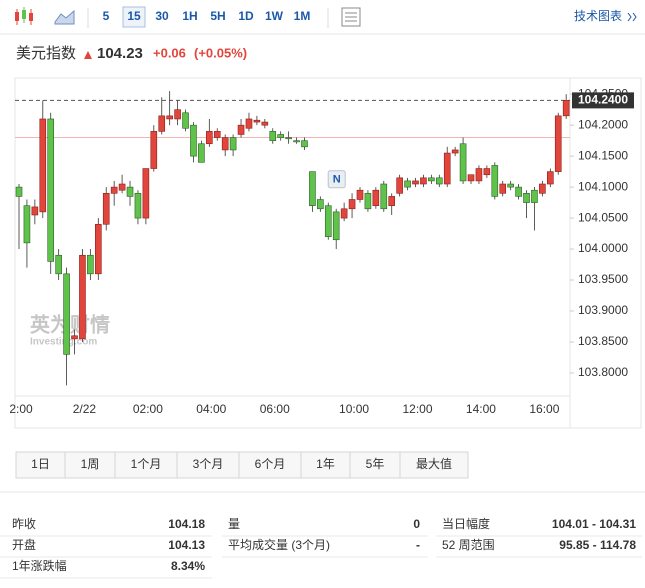 The width and height of the screenshot is (645, 588). Describe the element at coordinates (603, 217) in the screenshot. I see `y-tick-label: 104.0500` at that location.